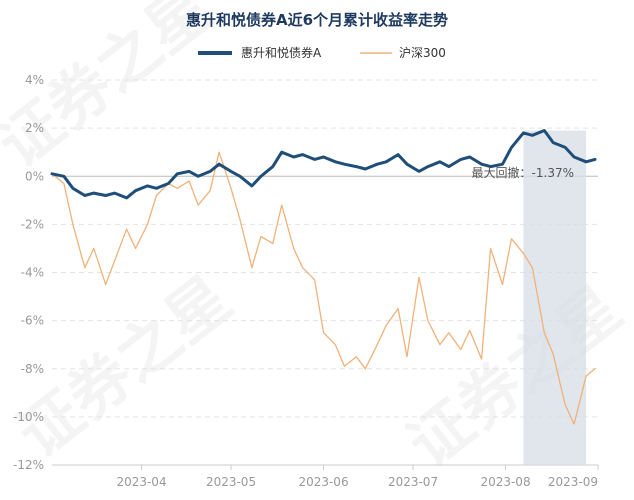  What do you see at coordinates (32, 224) in the screenshot?
I see `y-tick-label: -2%` at bounding box center [32, 224].